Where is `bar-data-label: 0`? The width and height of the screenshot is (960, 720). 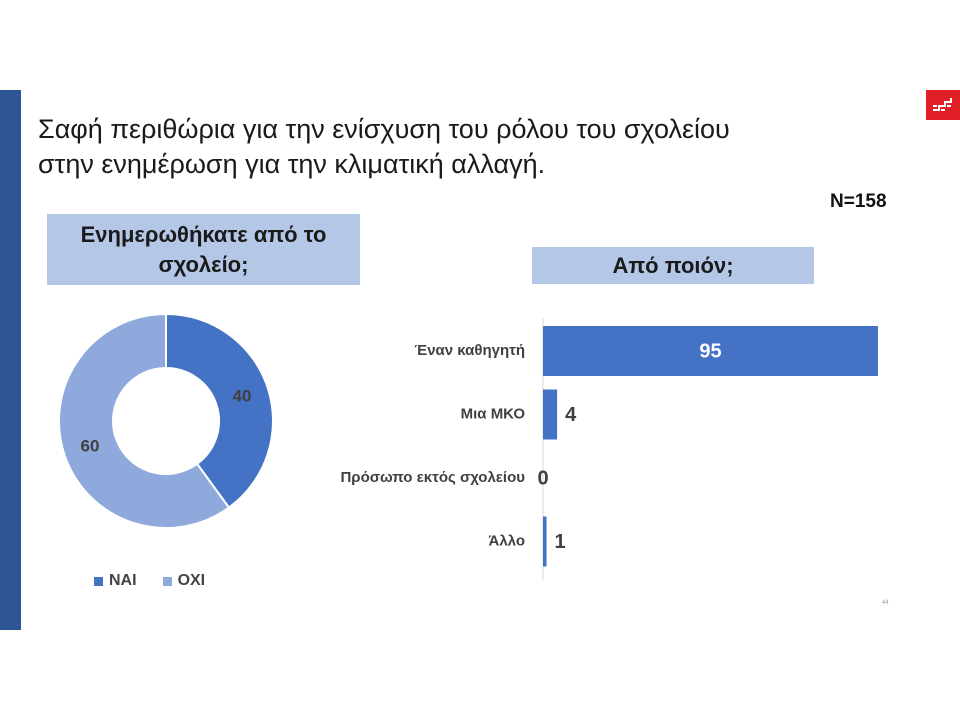 bar-data-label: 0 is located at coordinates (542, 478).